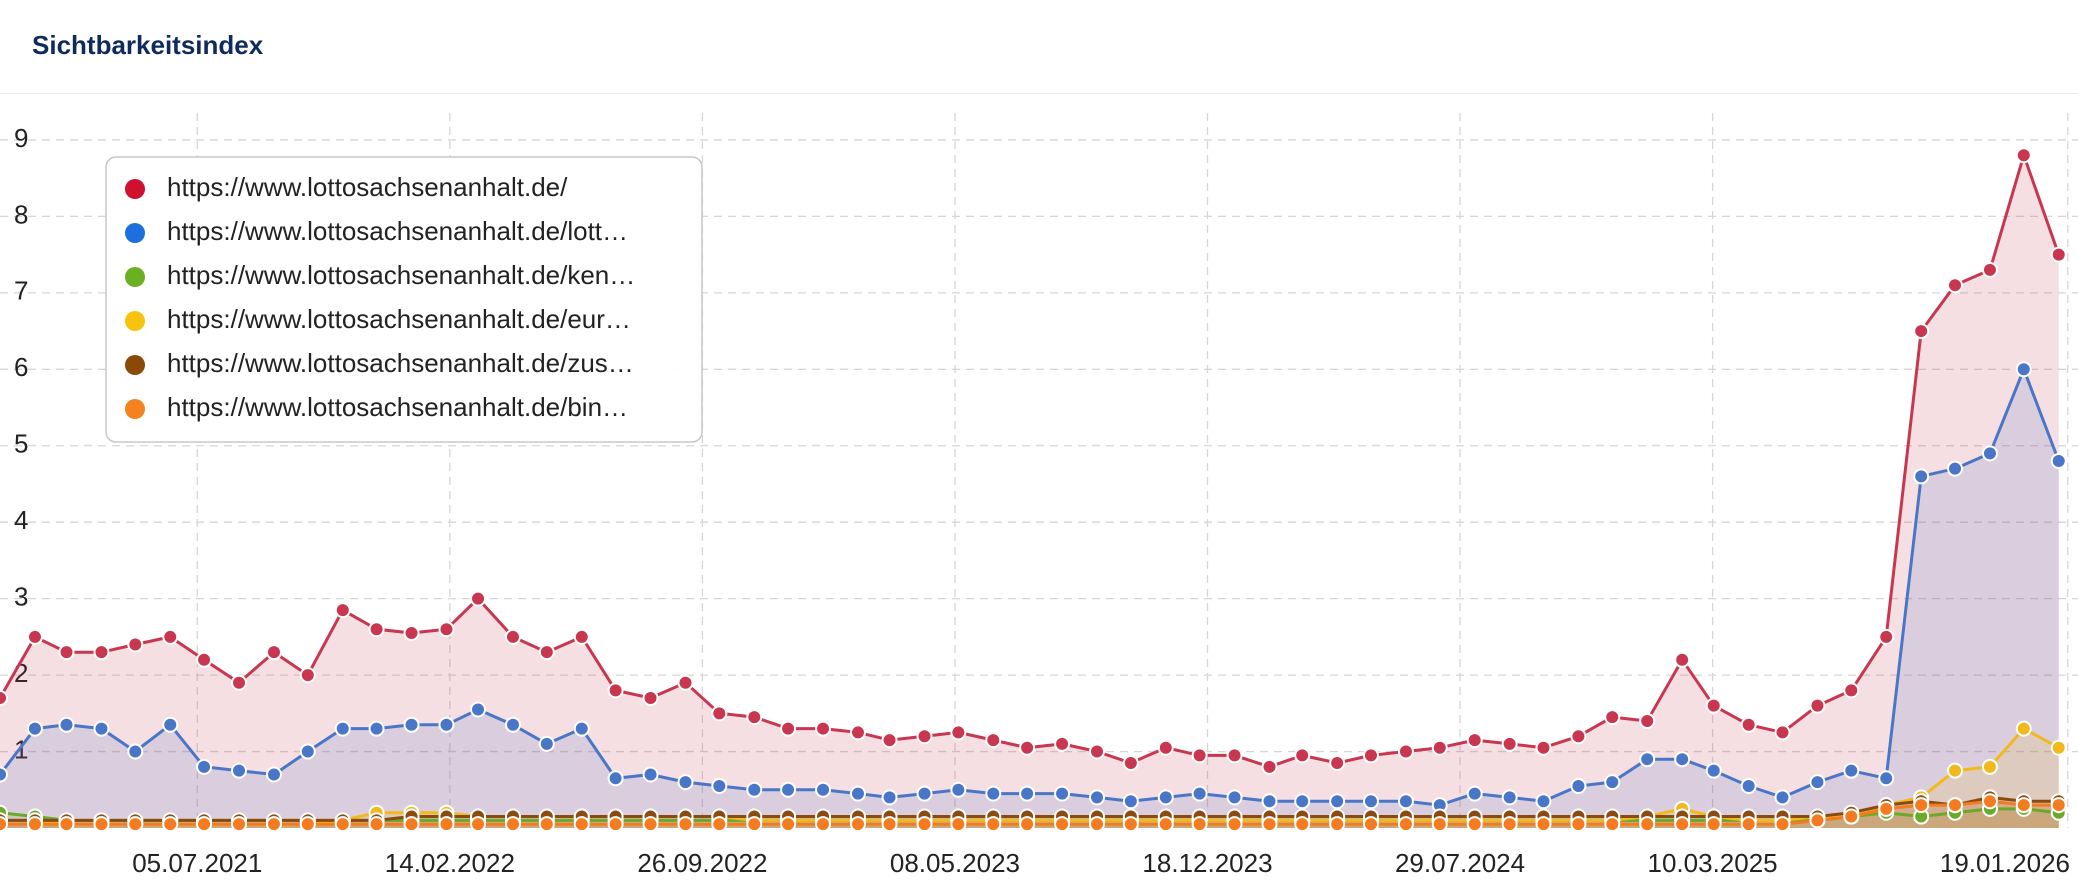  What do you see at coordinates (21, 367) in the screenshot?
I see `y-tick-label: 6` at bounding box center [21, 367].